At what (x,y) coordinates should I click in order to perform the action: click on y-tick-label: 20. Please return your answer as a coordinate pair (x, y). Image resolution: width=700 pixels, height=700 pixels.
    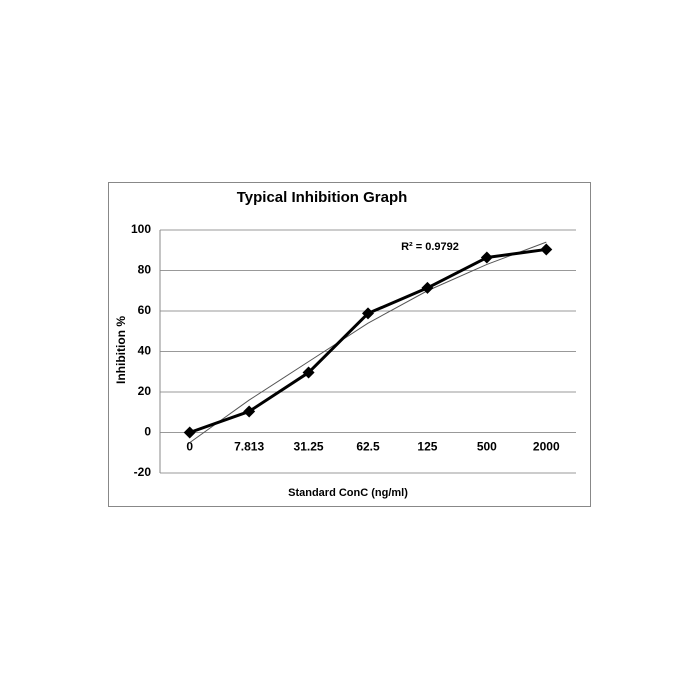
    Looking at the image, I should click on (145, 391).